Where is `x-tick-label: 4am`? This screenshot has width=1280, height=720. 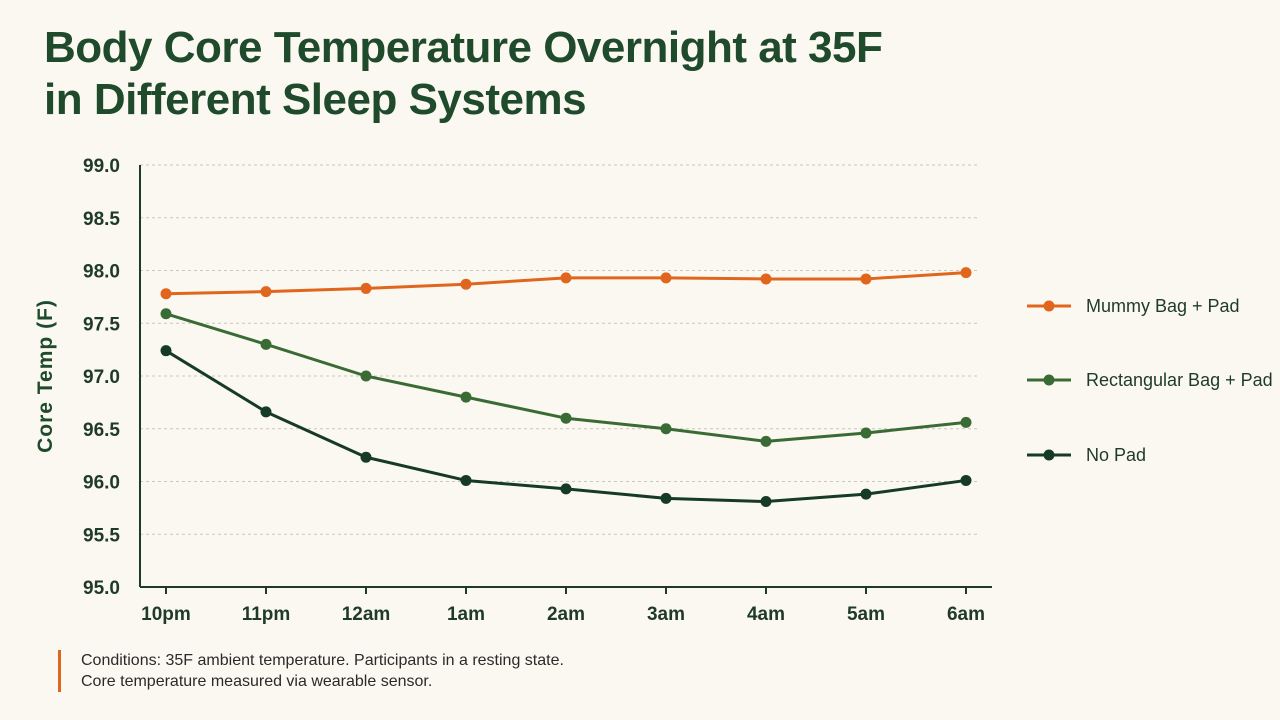 x-tick-label: 4am is located at coordinates (766, 614).